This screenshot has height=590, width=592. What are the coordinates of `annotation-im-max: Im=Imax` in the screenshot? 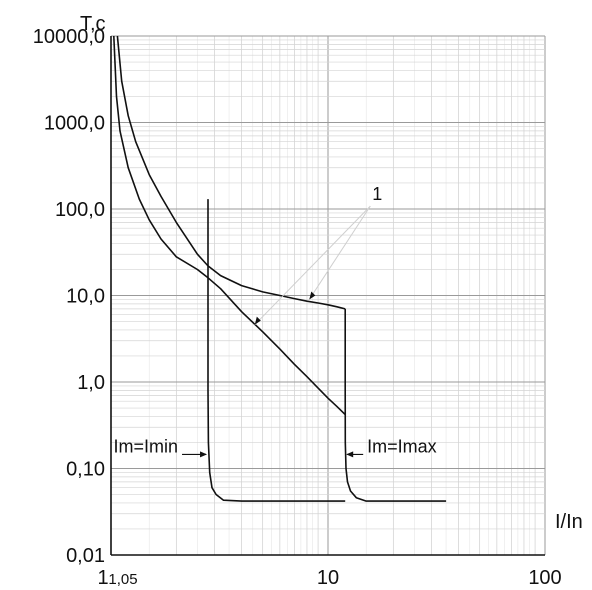 It's located at (402, 446).